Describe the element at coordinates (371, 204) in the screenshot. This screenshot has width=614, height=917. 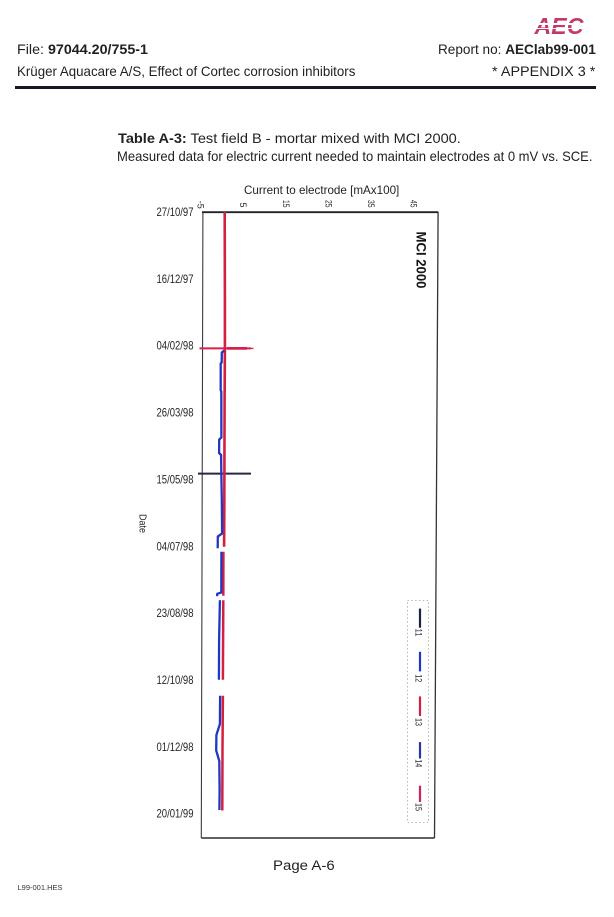
I see `svg-text: 35` at that location.